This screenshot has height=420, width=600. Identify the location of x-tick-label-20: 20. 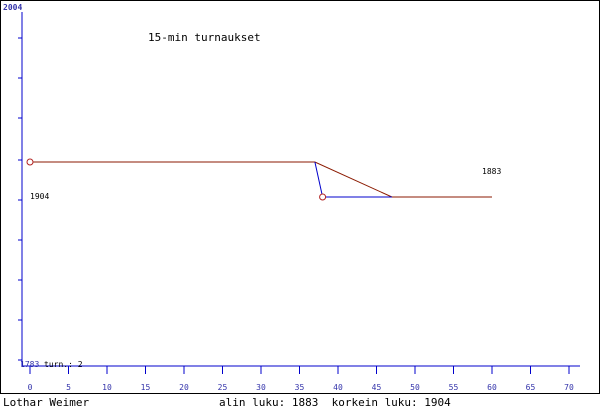
(184, 387).